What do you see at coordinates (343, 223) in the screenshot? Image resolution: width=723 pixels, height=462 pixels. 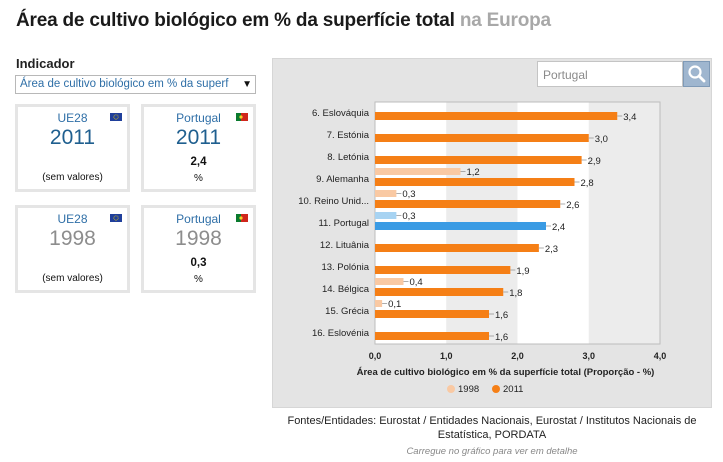 I see `category-label: 11. Portugal` at bounding box center [343, 223].